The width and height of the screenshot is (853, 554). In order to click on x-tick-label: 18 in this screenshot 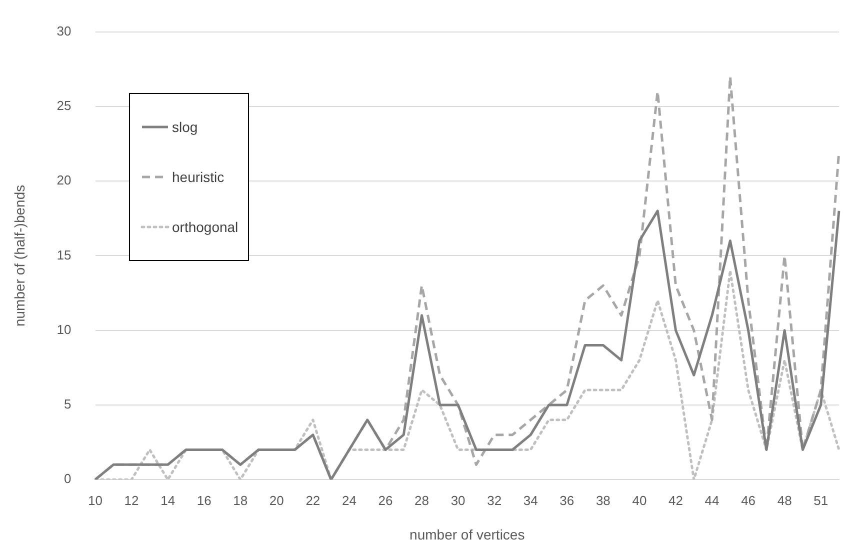, I will do `click(240, 500)`.